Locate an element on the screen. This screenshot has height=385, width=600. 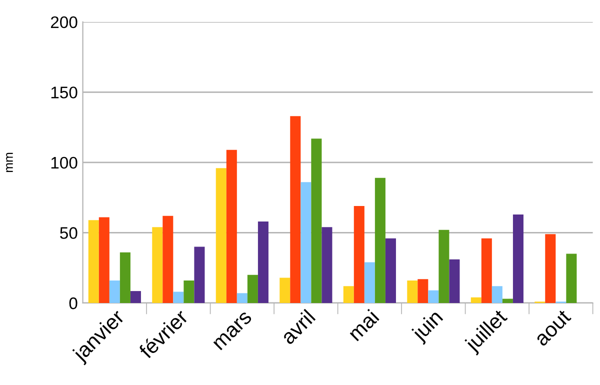
x-tick-label: avril is located at coordinates (298, 327).